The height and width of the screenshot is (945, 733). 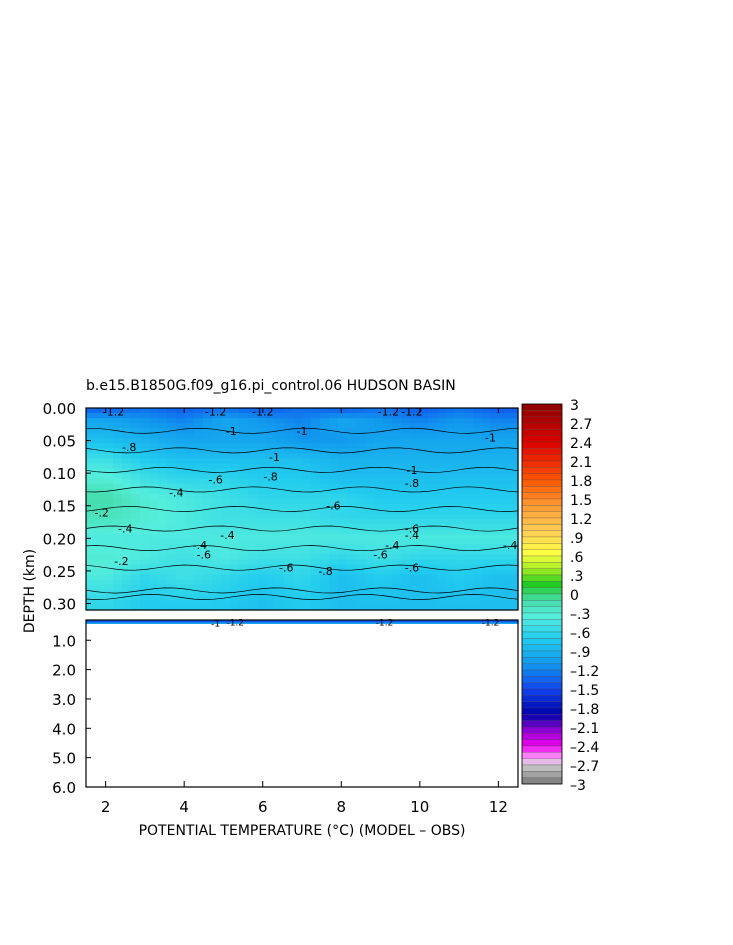 What do you see at coordinates (498, 807) in the screenshot?
I see `x-tick-label: 12` at bounding box center [498, 807].